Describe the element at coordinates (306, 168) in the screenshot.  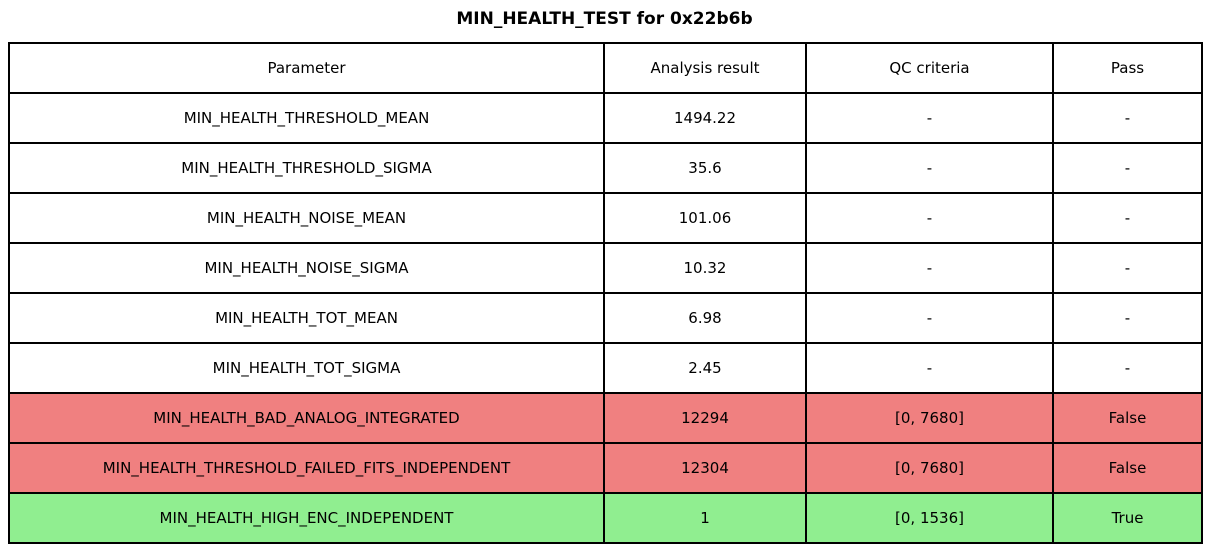
I see `parameter-cell: MIN_HEALTH_THRESHOLD_SIGMA` at that location.